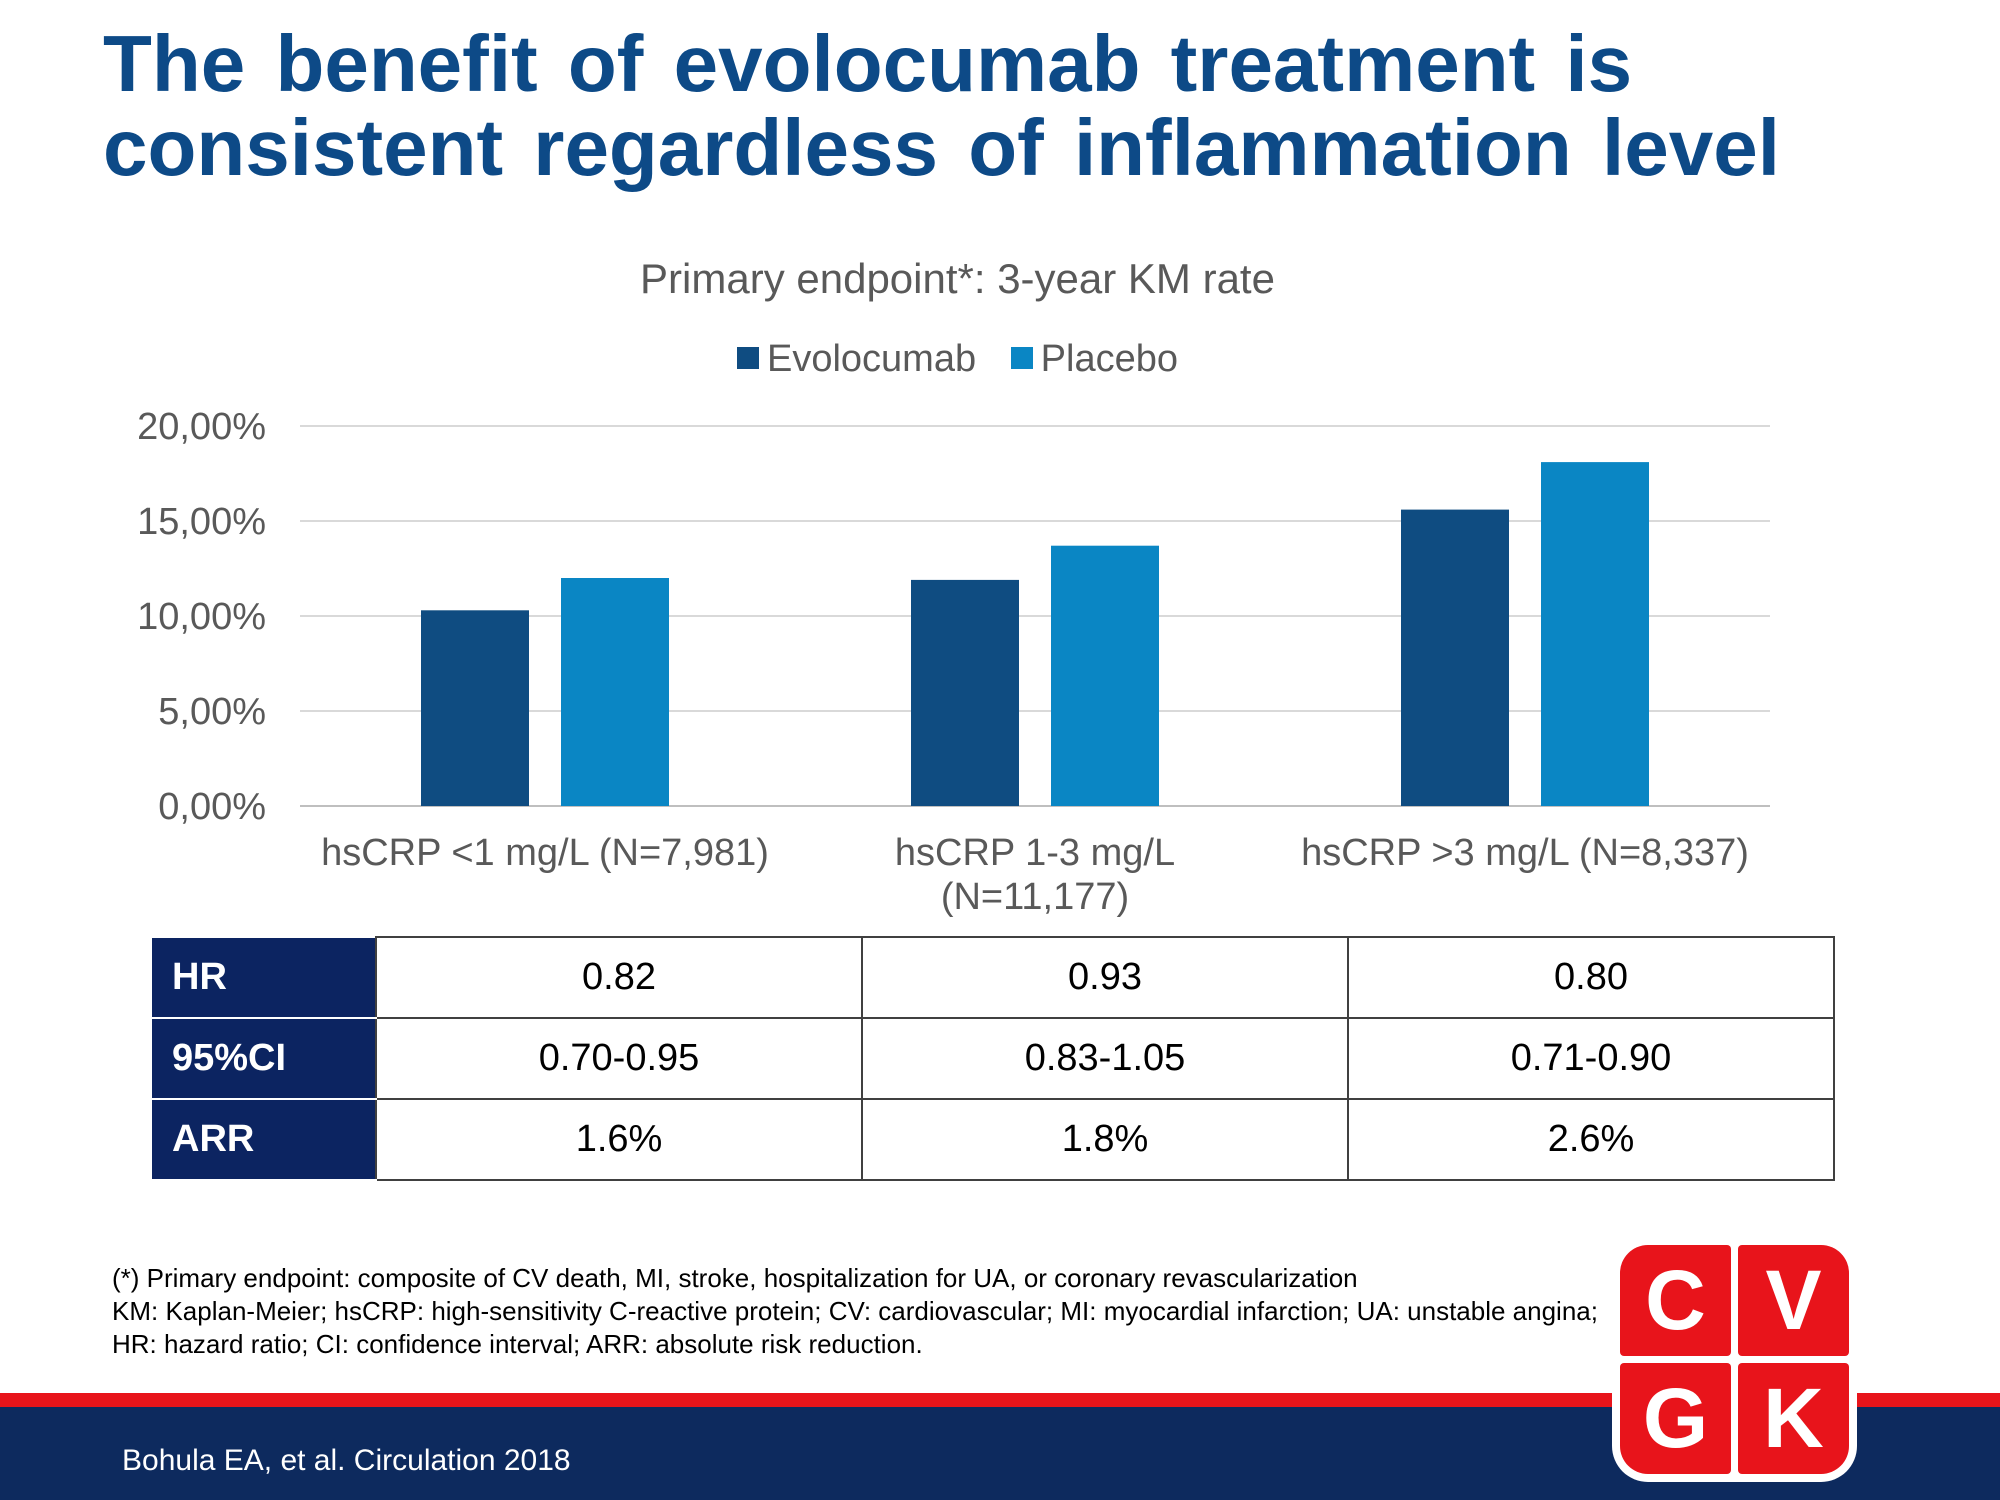  Describe the element at coordinates (1793, 1418) in the screenshot. I see `logo-letter-k: K` at that location.